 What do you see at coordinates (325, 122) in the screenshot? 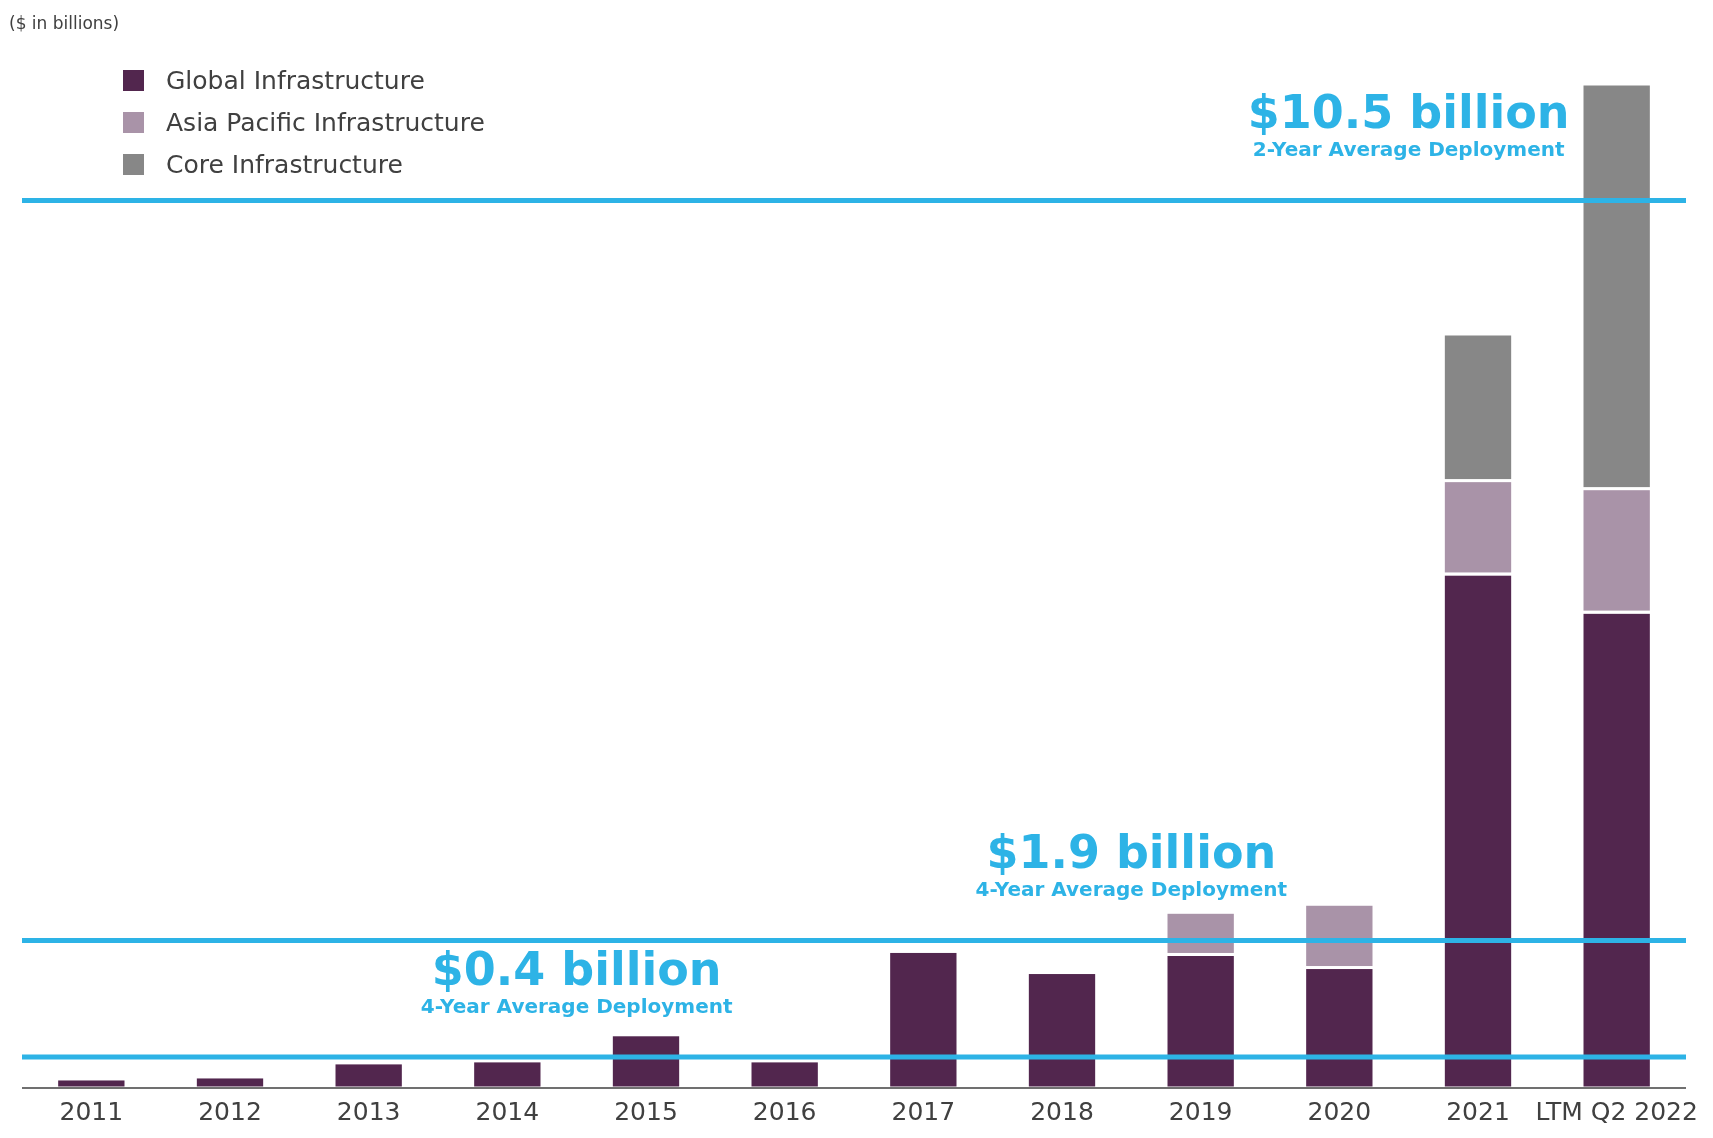
I see `legend-label: Asia Pacific Infrastructure` at bounding box center [325, 122].